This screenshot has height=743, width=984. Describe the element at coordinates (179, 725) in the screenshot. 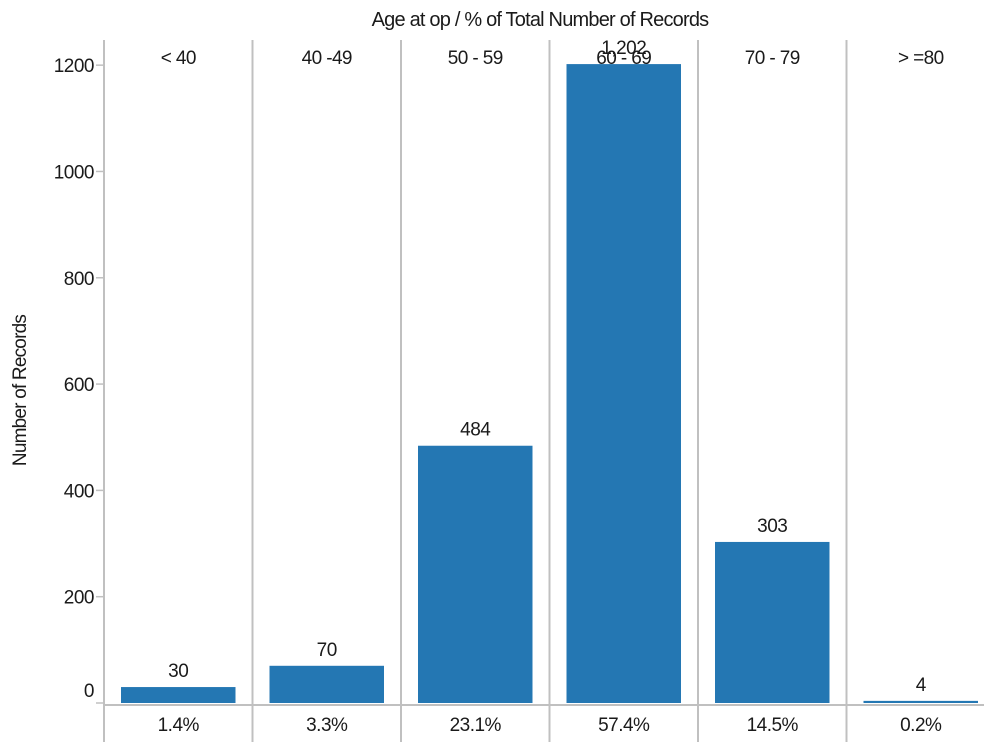

I see `percent-label: 1.4%` at that location.